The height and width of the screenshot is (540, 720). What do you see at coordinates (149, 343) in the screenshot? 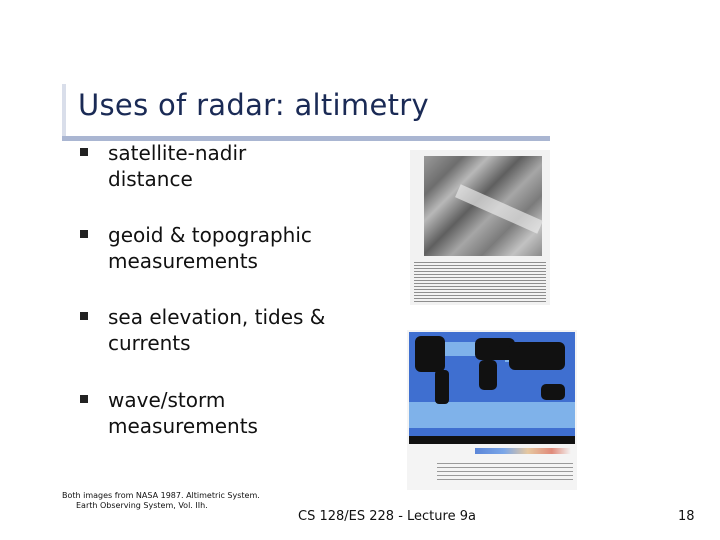
I see `bullet-text-line: currents` at bounding box center [149, 343].